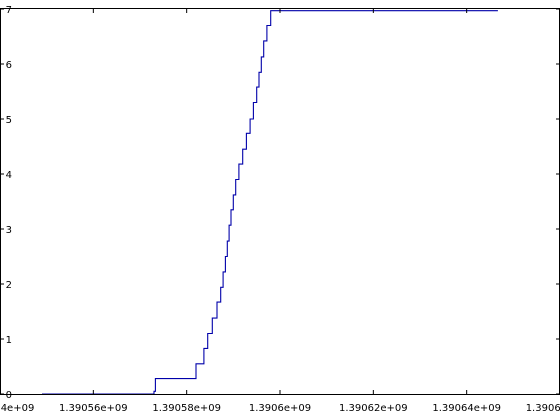 The width and height of the screenshot is (560, 420). What do you see at coordinates (9, 230) in the screenshot?
I see `y-tick-label: 3` at bounding box center [9, 230].